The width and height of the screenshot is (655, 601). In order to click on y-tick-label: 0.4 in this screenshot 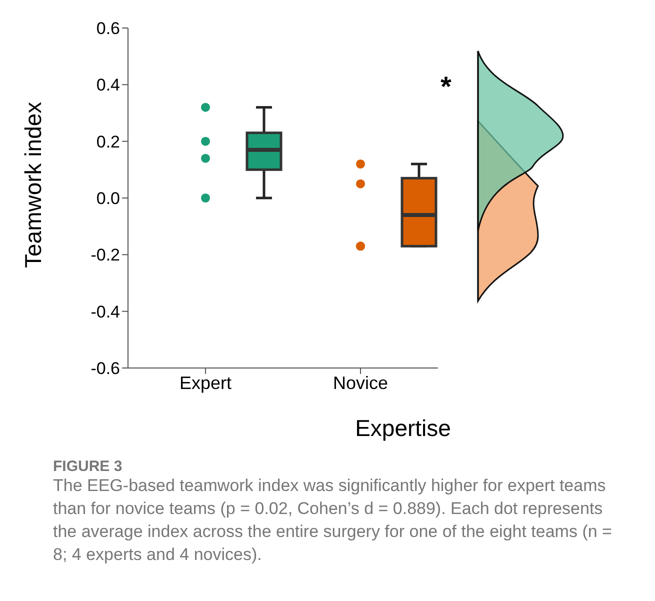, I will do `click(108, 85)`.